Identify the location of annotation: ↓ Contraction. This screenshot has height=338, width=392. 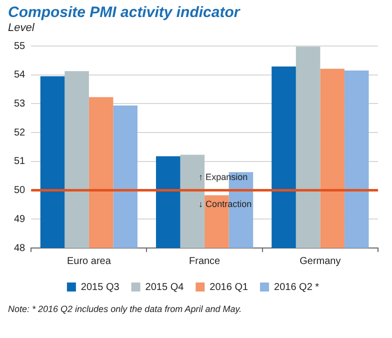
(225, 204).